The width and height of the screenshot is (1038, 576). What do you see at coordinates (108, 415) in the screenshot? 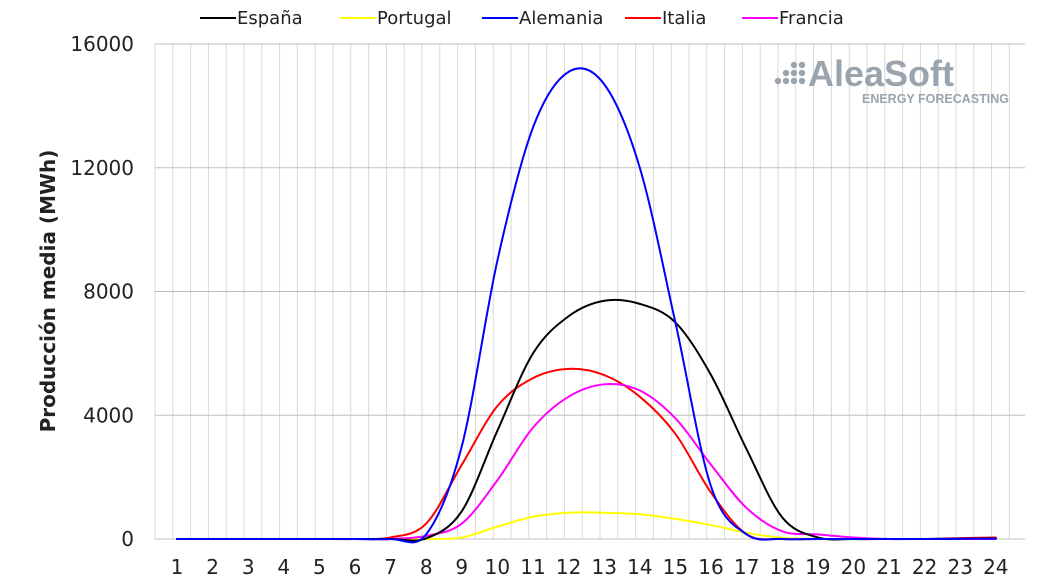
I see `y-tick-label: 4000` at bounding box center [108, 415].